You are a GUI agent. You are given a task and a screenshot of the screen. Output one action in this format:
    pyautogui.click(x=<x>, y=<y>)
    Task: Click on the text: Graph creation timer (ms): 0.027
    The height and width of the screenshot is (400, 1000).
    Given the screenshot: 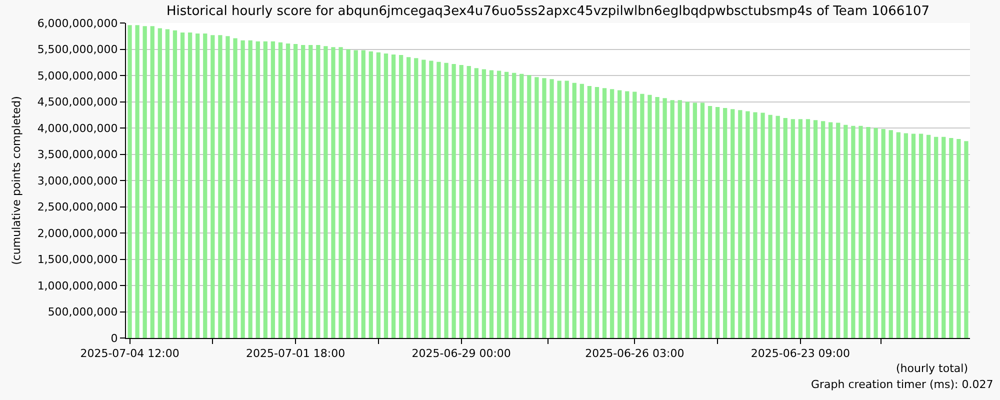 What is the action you would take?
    pyautogui.click(x=902, y=384)
    